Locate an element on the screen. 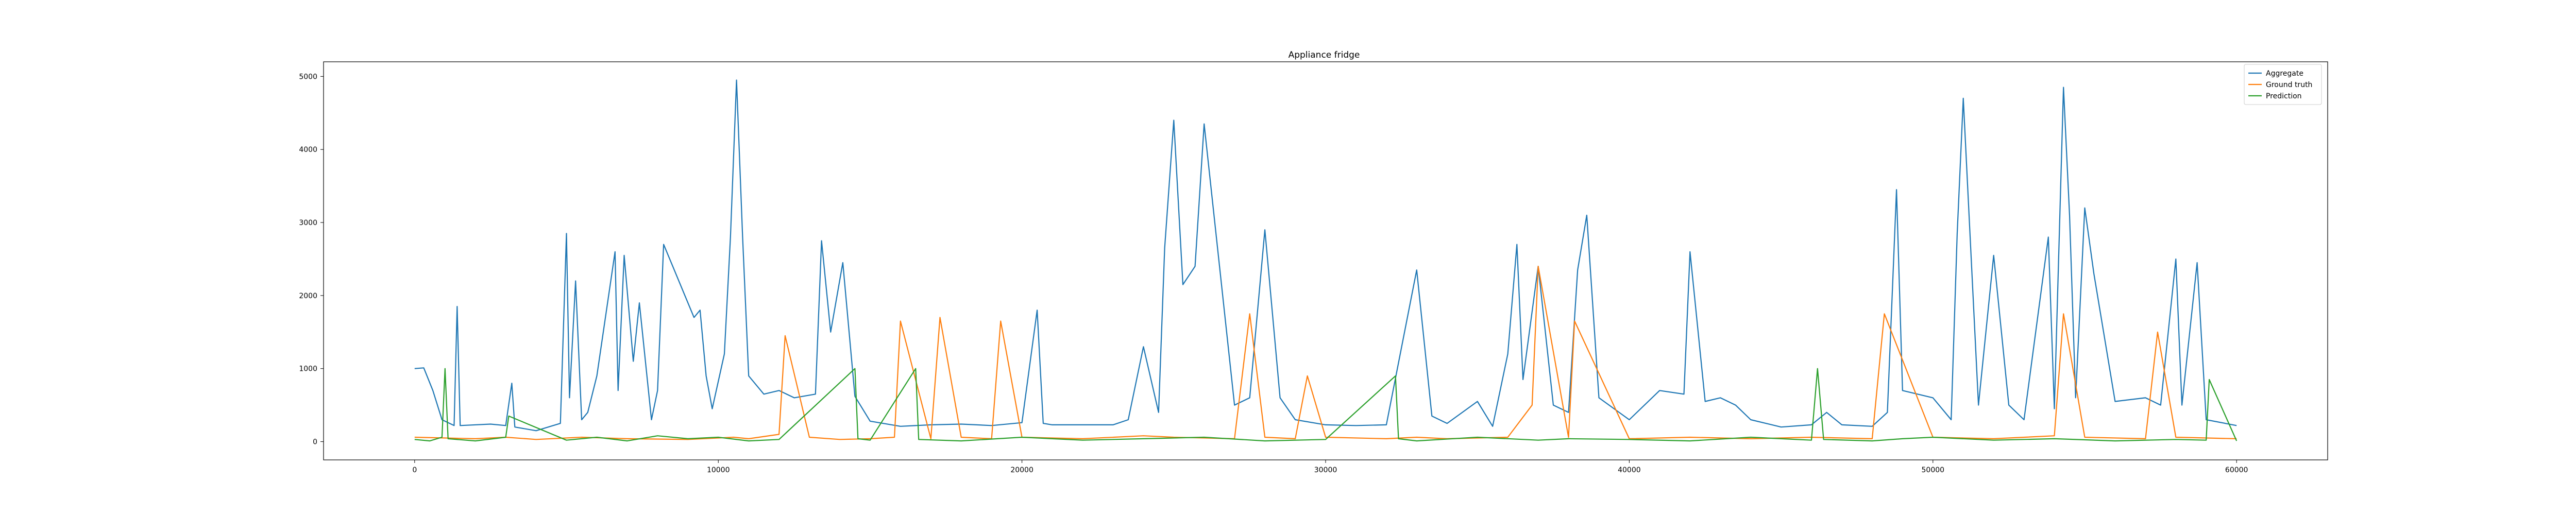 The height and width of the screenshot is (515, 2576). legend-label-aggregate: Aggregate is located at coordinates (2284, 74).